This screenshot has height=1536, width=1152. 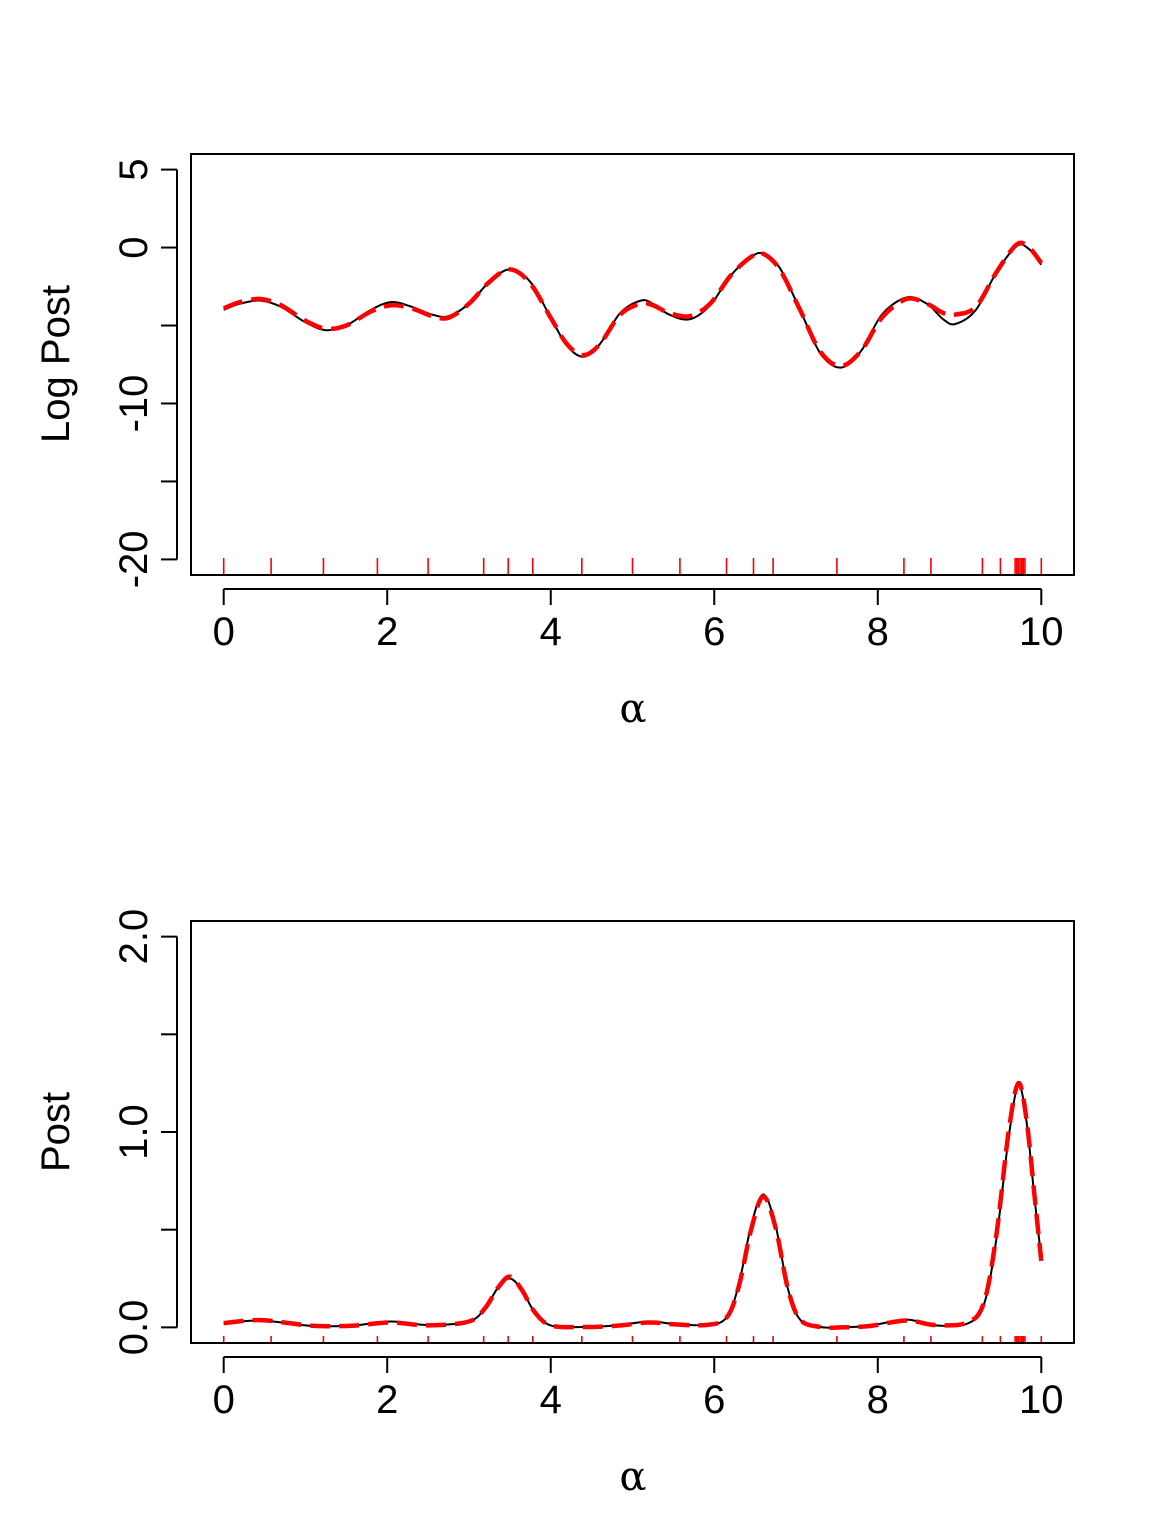 What do you see at coordinates (56, 1132) in the screenshot?
I see `y-axis-label: Post` at bounding box center [56, 1132].